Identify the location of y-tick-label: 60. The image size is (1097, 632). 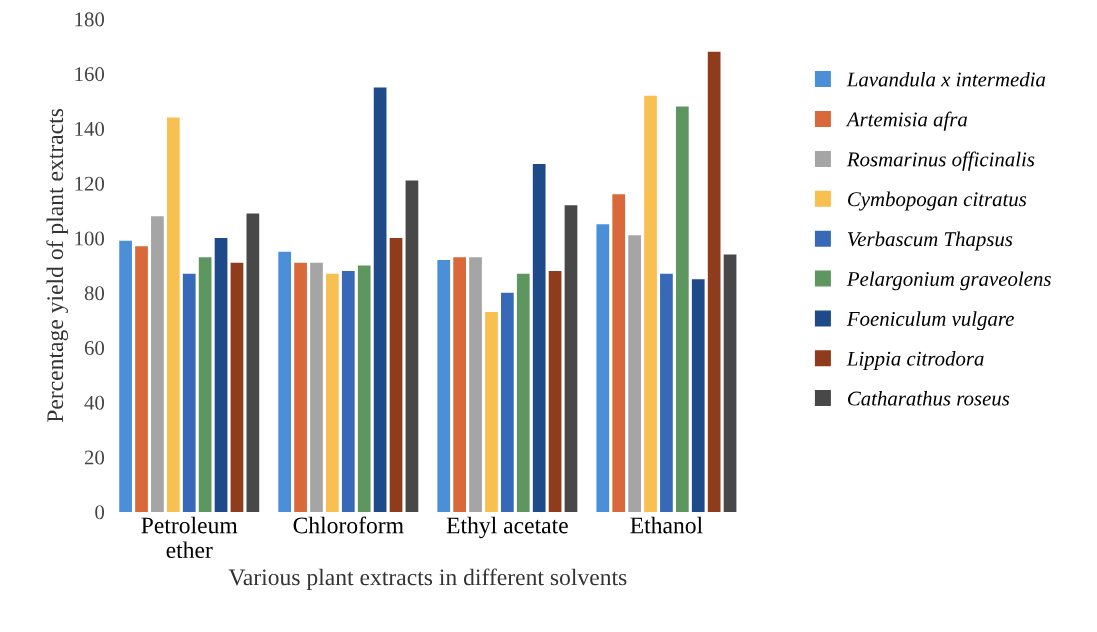
(94, 348).